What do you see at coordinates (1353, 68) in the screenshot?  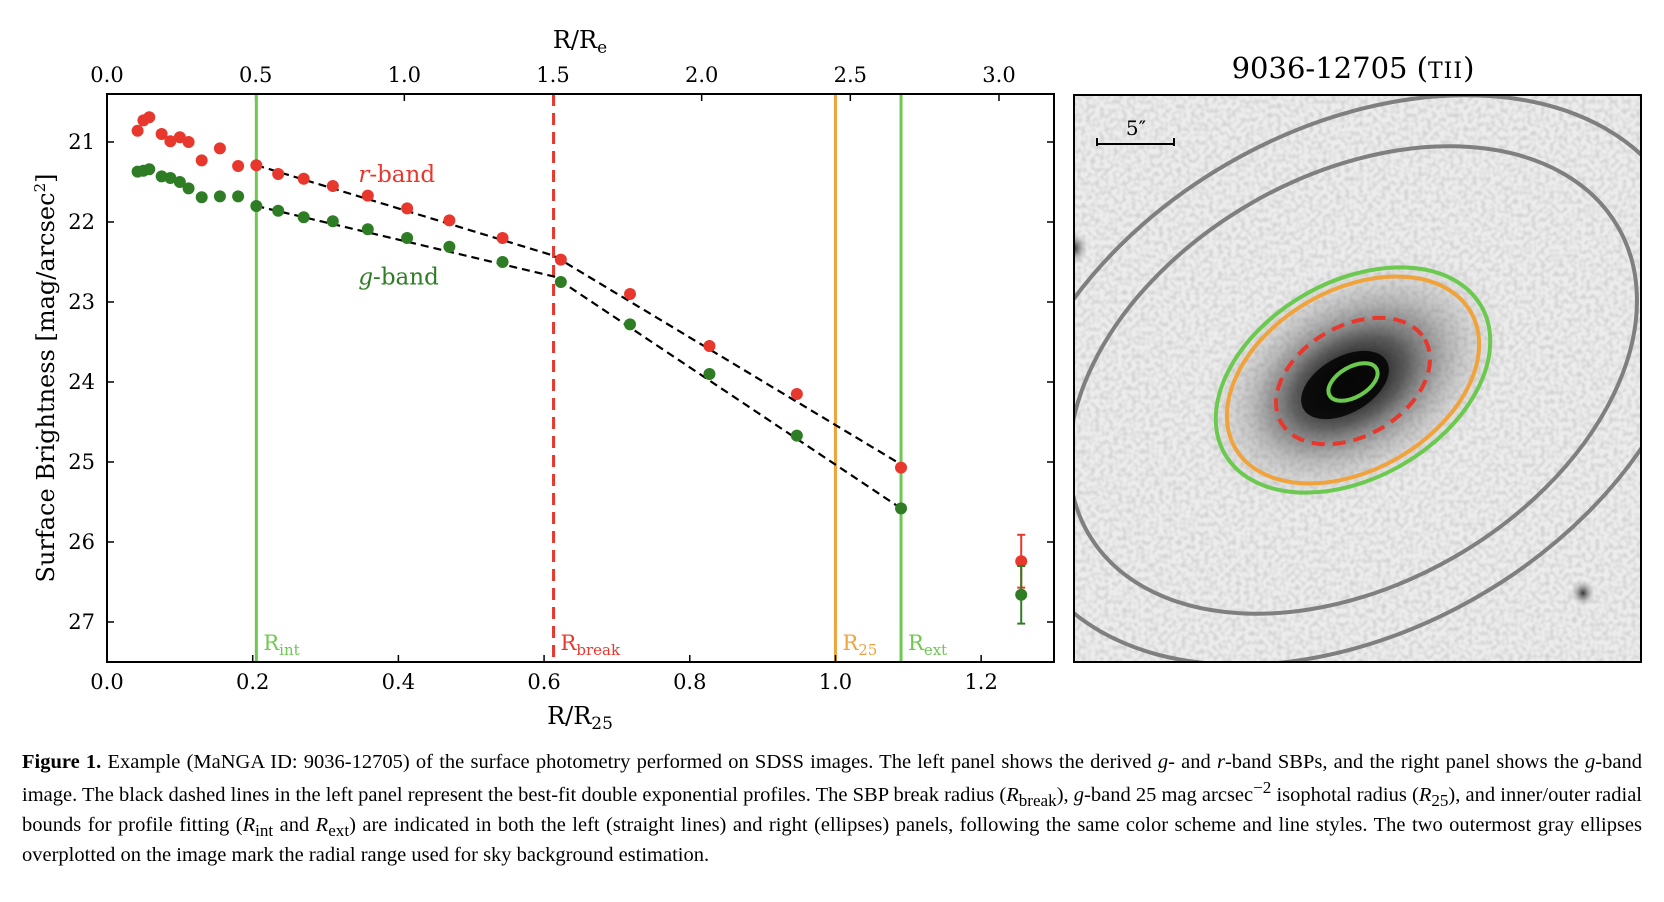 I see `image-title: 9036-12705 (TII)` at bounding box center [1353, 68].